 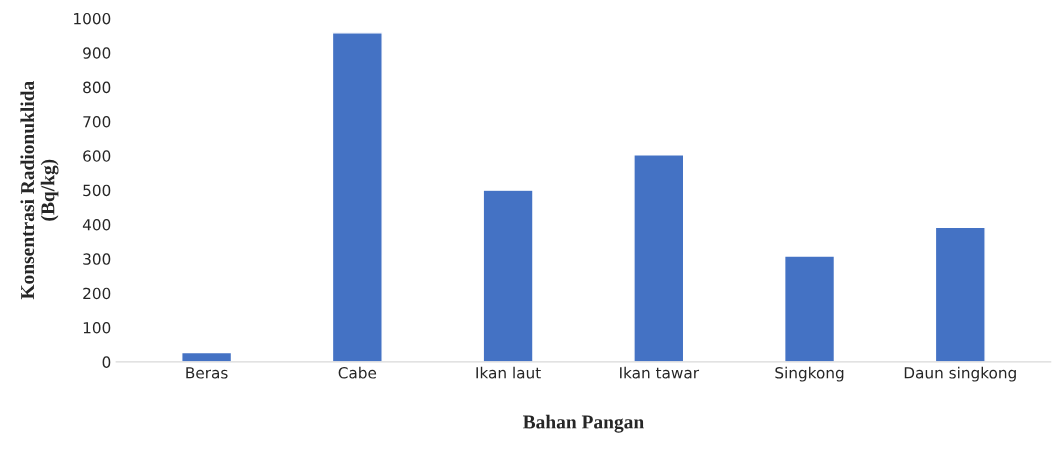 I want to click on y-tick-label: 100, so click(x=97, y=328).